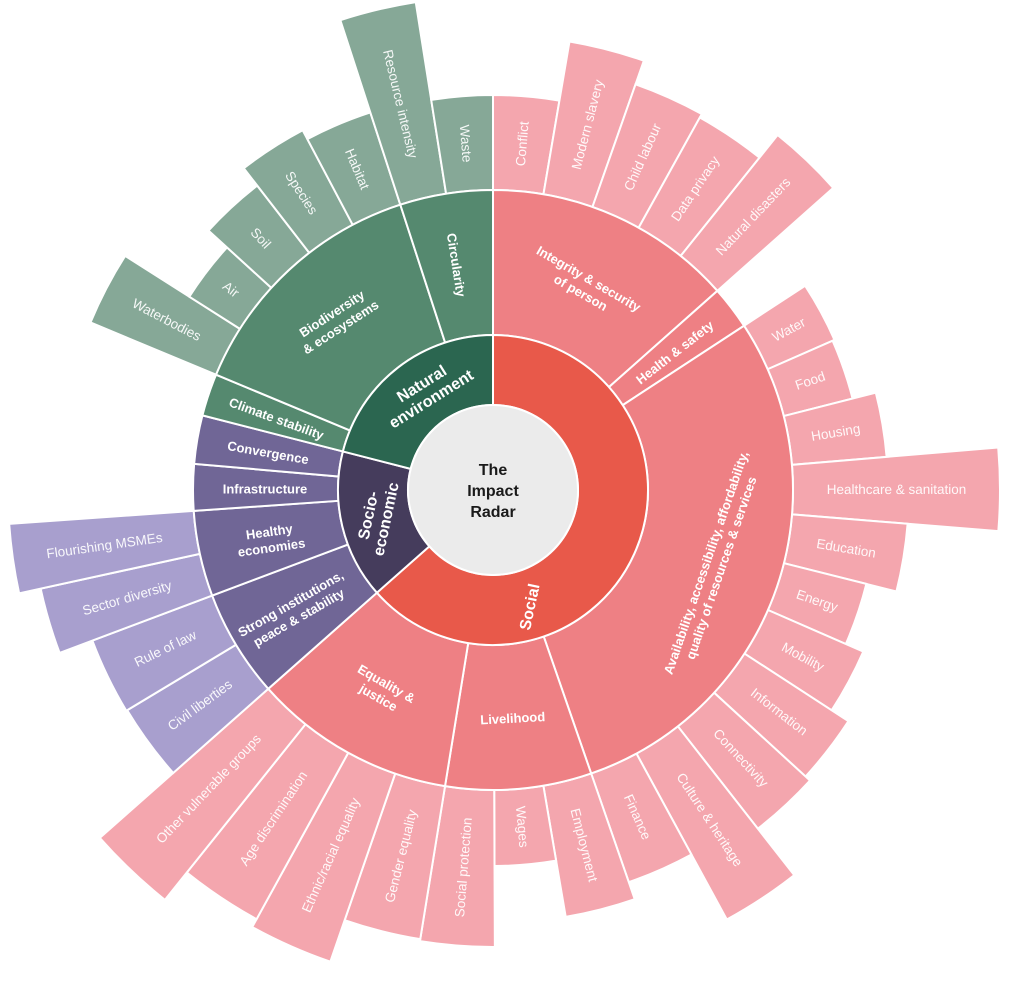 The height and width of the screenshot is (983, 1024). I want to click on label-infrastructure: Infrastructure, so click(265, 489).